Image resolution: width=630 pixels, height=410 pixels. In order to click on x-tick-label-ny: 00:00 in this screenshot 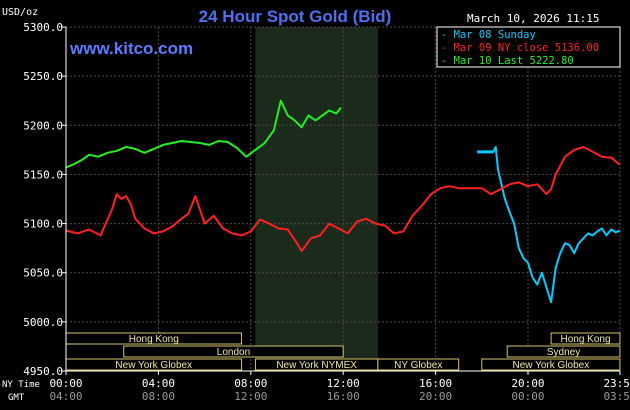, I will do `click(65, 383)`.